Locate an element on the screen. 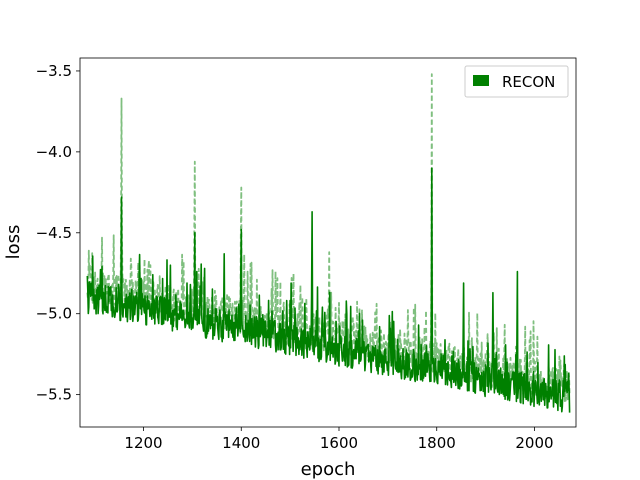  x-tick-label: 1600 is located at coordinates (339, 443).